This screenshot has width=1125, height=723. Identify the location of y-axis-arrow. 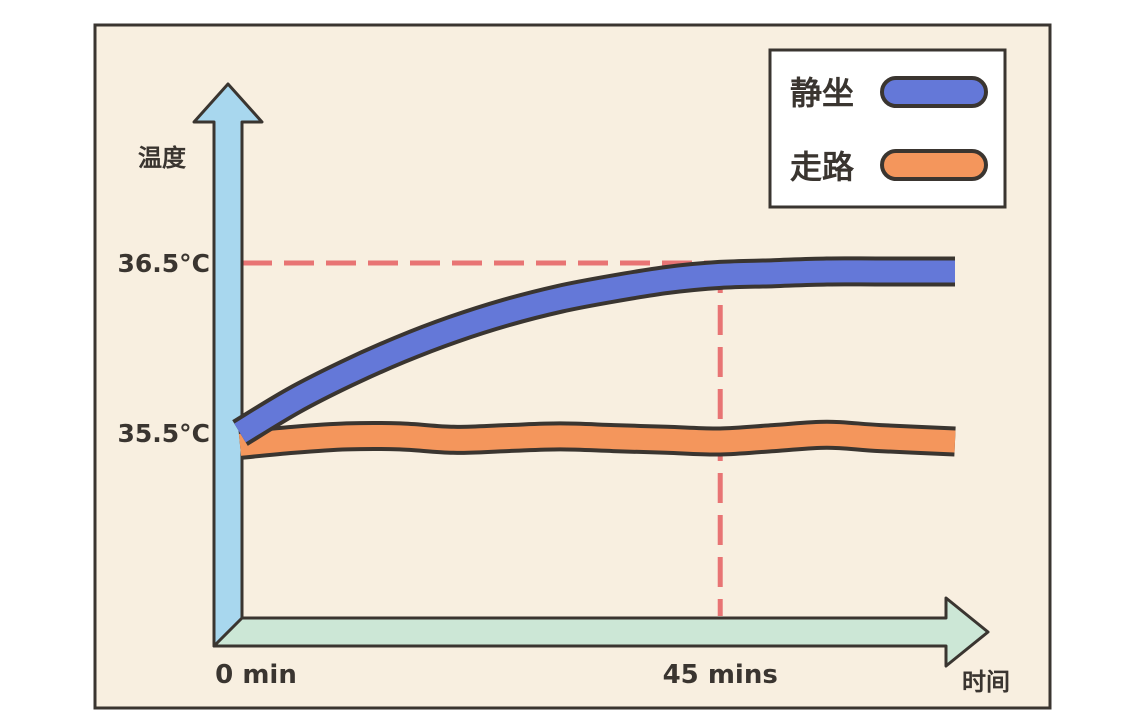
(228, 365).